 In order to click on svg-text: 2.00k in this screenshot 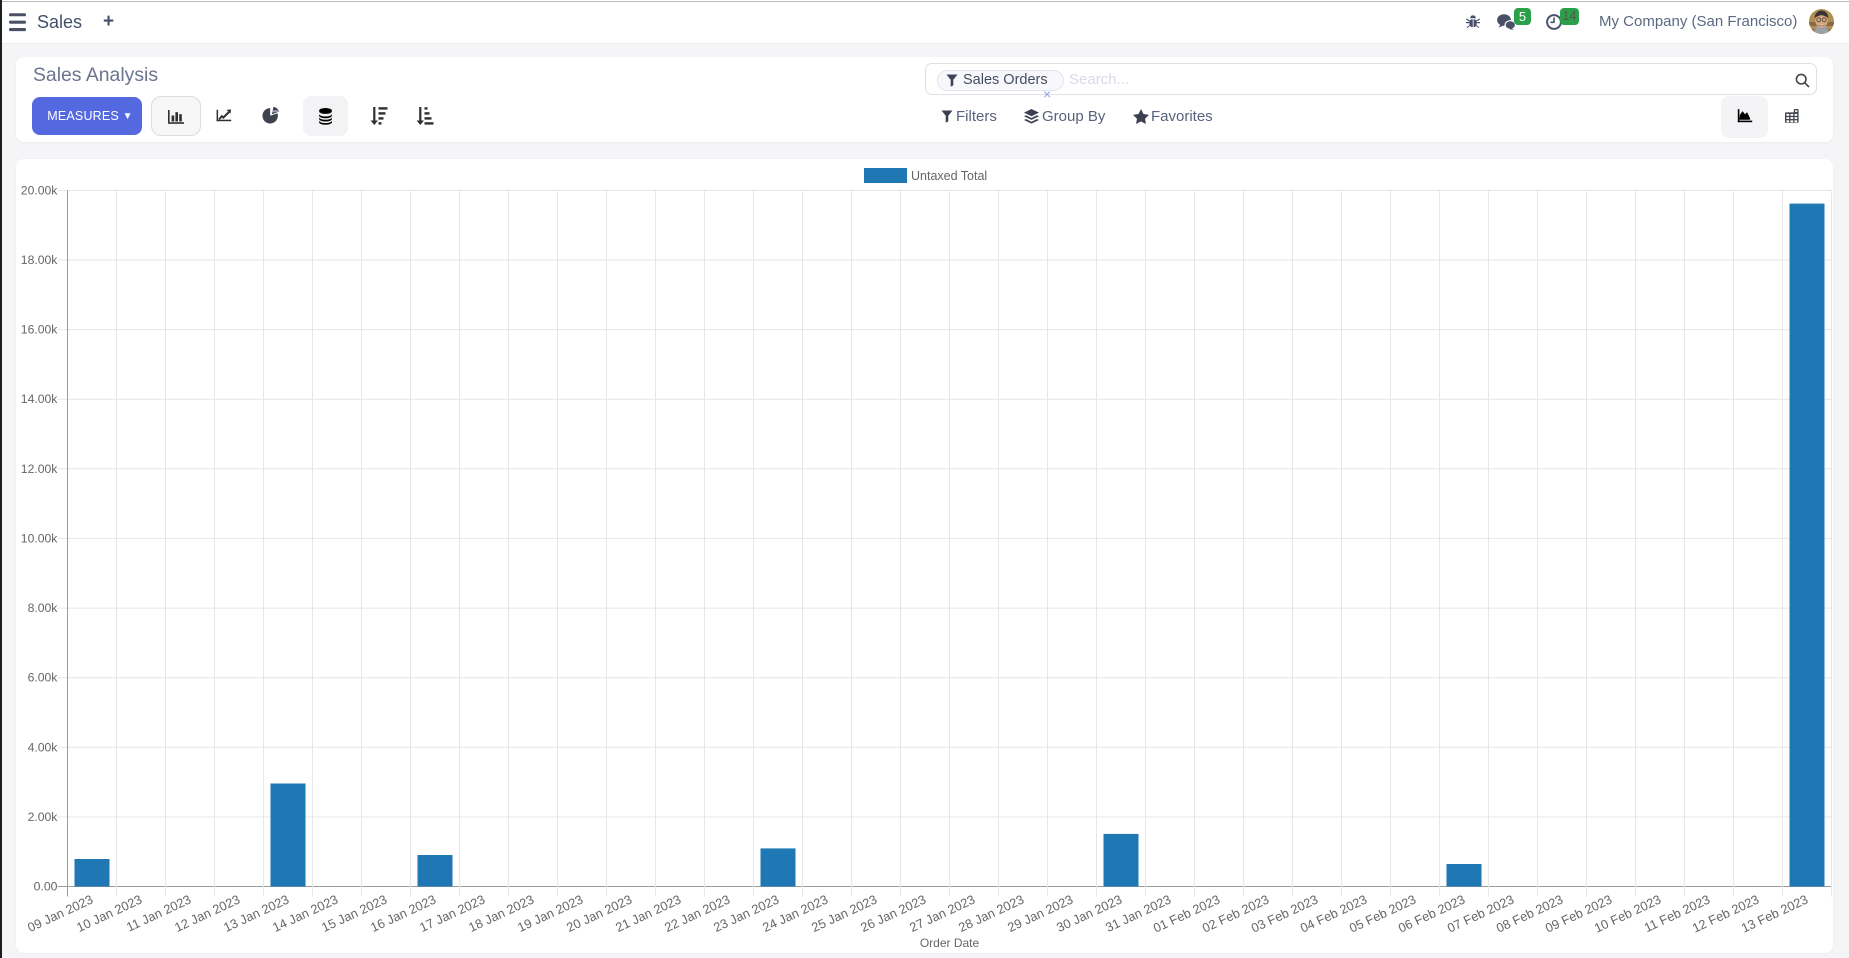, I will do `click(43, 817)`.